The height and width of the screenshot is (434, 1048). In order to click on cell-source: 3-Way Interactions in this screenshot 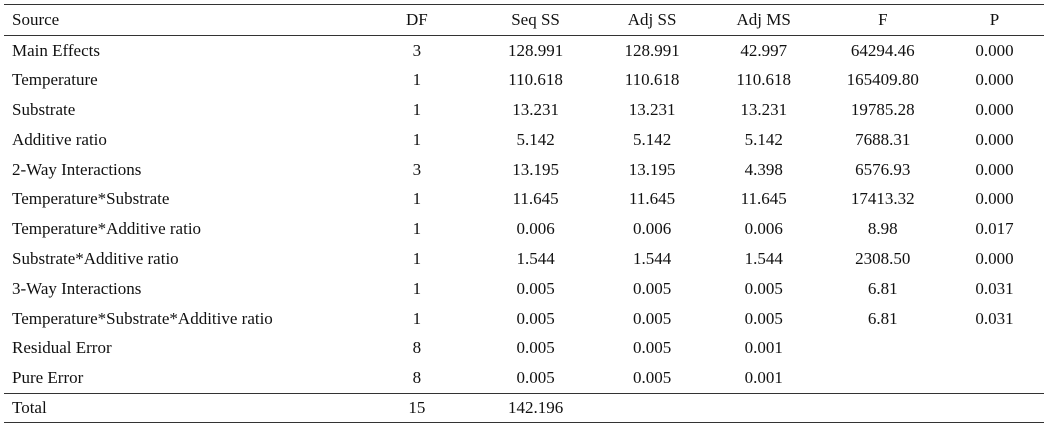, I will do `click(77, 288)`.